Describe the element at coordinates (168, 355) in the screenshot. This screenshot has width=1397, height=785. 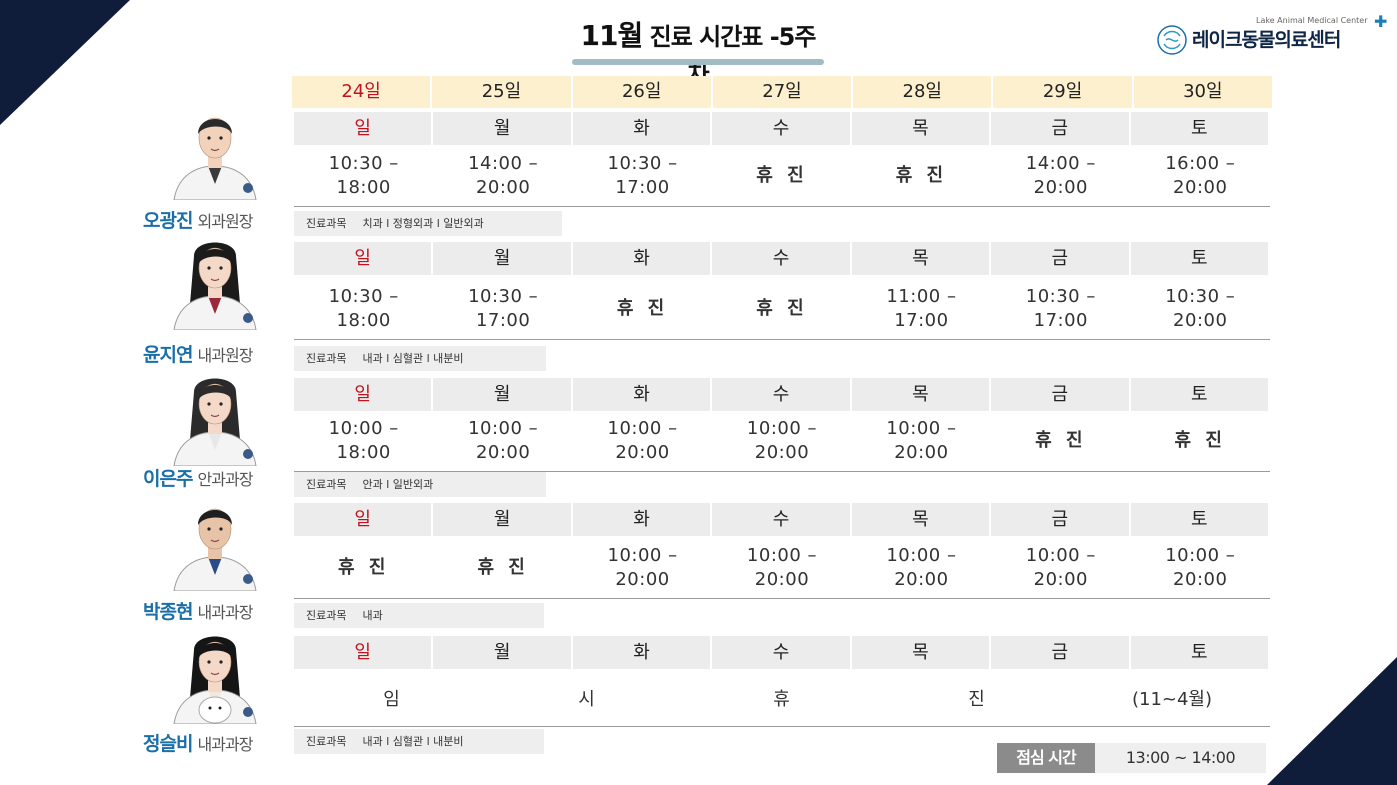
I see `doctor-name: 윤지연` at that location.